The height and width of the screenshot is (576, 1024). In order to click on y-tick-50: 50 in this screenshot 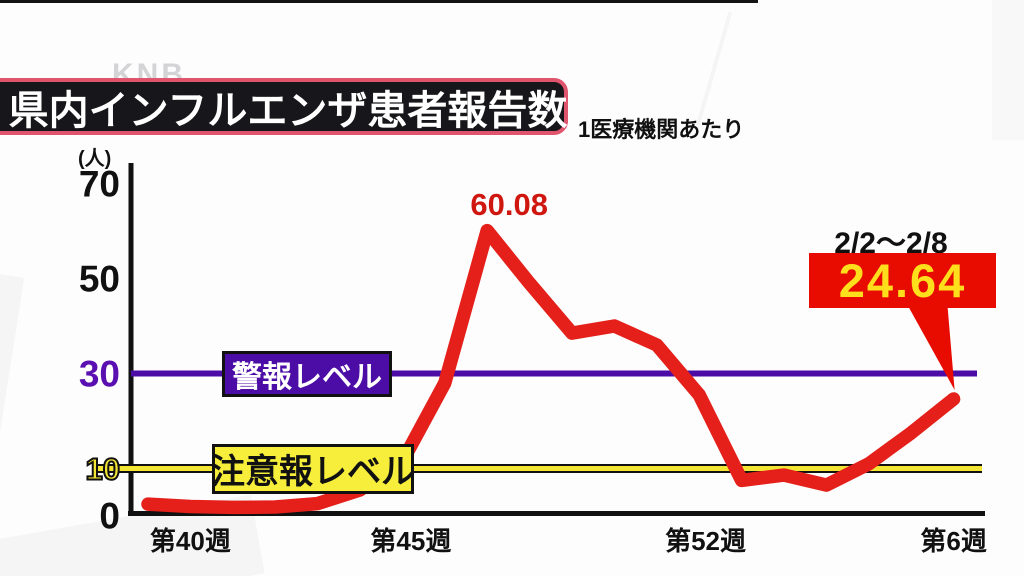, I will do `click(99, 278)`.